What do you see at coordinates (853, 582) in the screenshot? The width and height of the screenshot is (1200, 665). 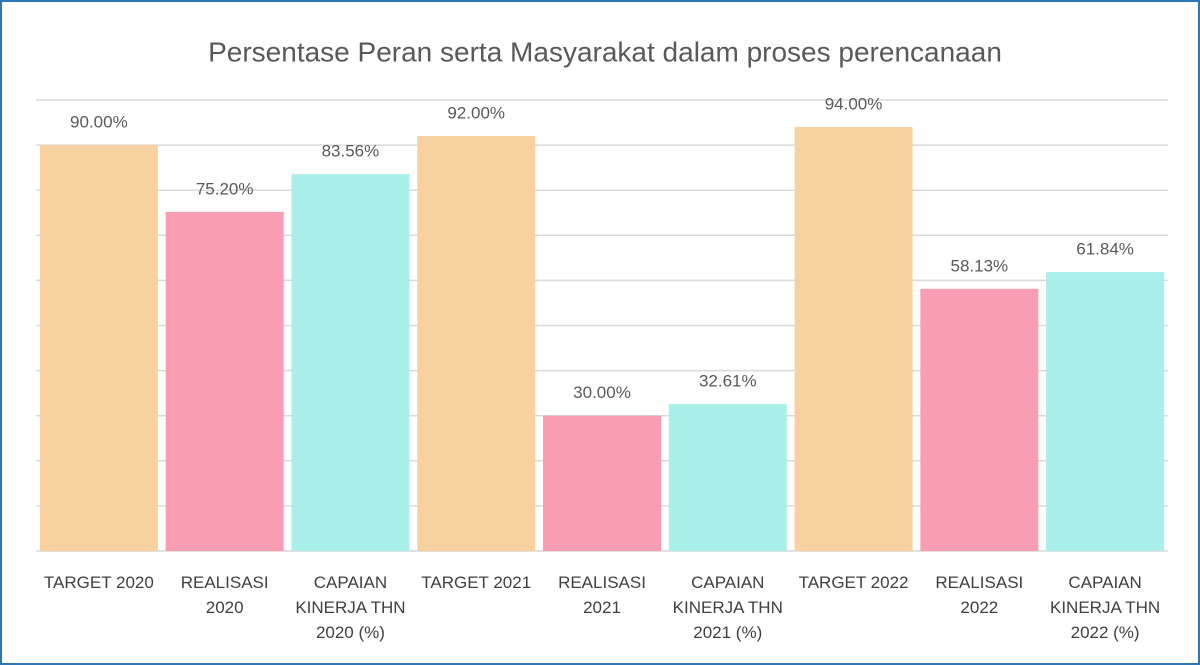 I see `x-tick-label: TARGET 2022` at bounding box center [853, 582].